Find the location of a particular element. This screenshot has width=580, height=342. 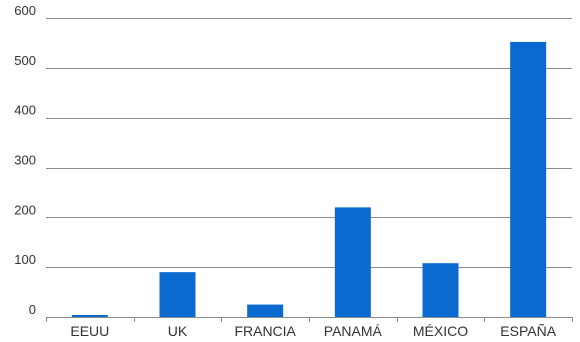

y-axis-tick-labels: 0 100 200 300 400 500 600 is located at coordinates (25, 160).